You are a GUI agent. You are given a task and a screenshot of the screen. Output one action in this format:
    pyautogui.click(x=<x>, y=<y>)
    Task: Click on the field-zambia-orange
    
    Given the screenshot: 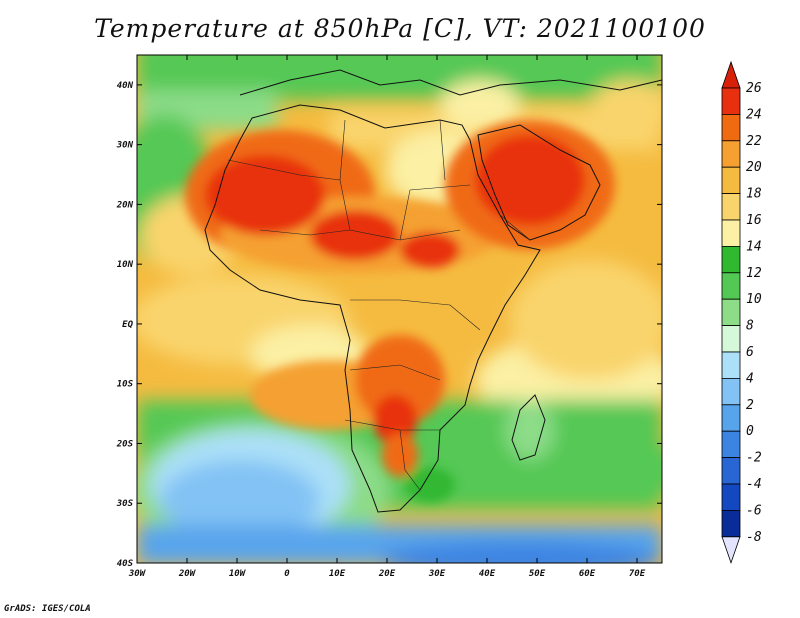 What is the action you would take?
    pyautogui.click(x=400, y=380)
    